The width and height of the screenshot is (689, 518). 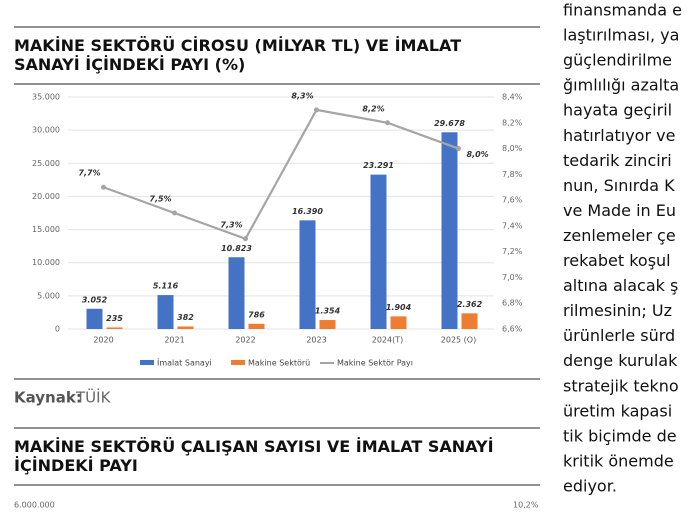 What do you see at coordinates (617, 310) in the screenshot?
I see `body-text: rilmesinin; Uz` at bounding box center [617, 310].